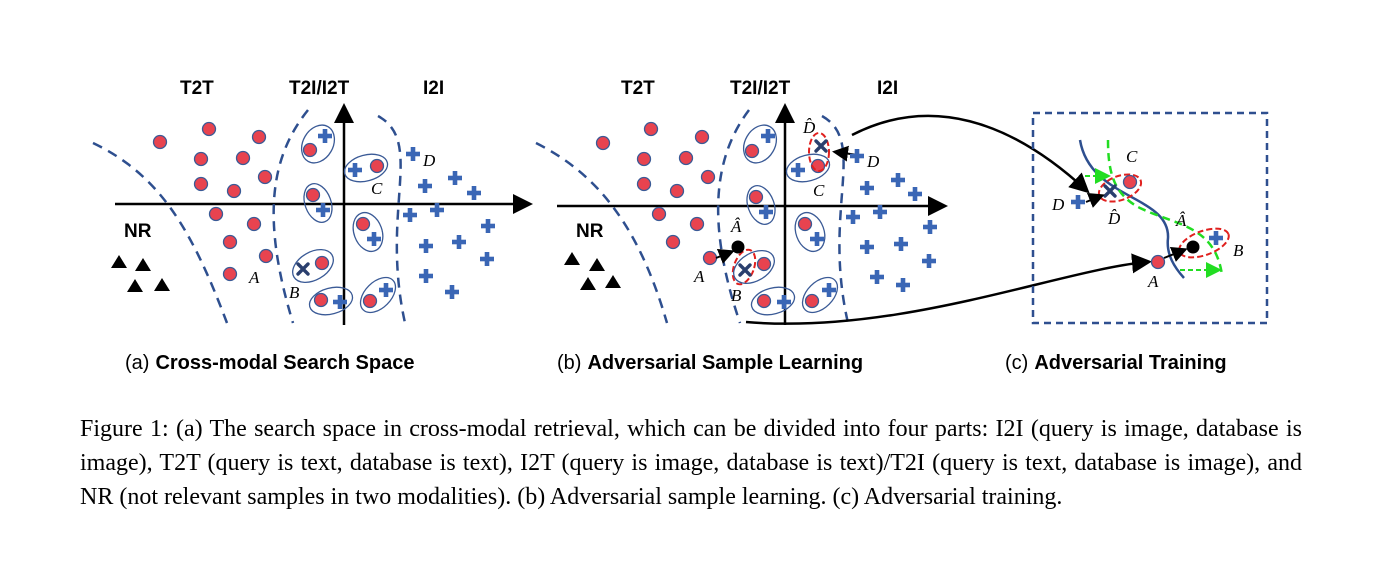 The image size is (1381, 581). I want to click on panel-a-label-c: C, so click(377, 188).